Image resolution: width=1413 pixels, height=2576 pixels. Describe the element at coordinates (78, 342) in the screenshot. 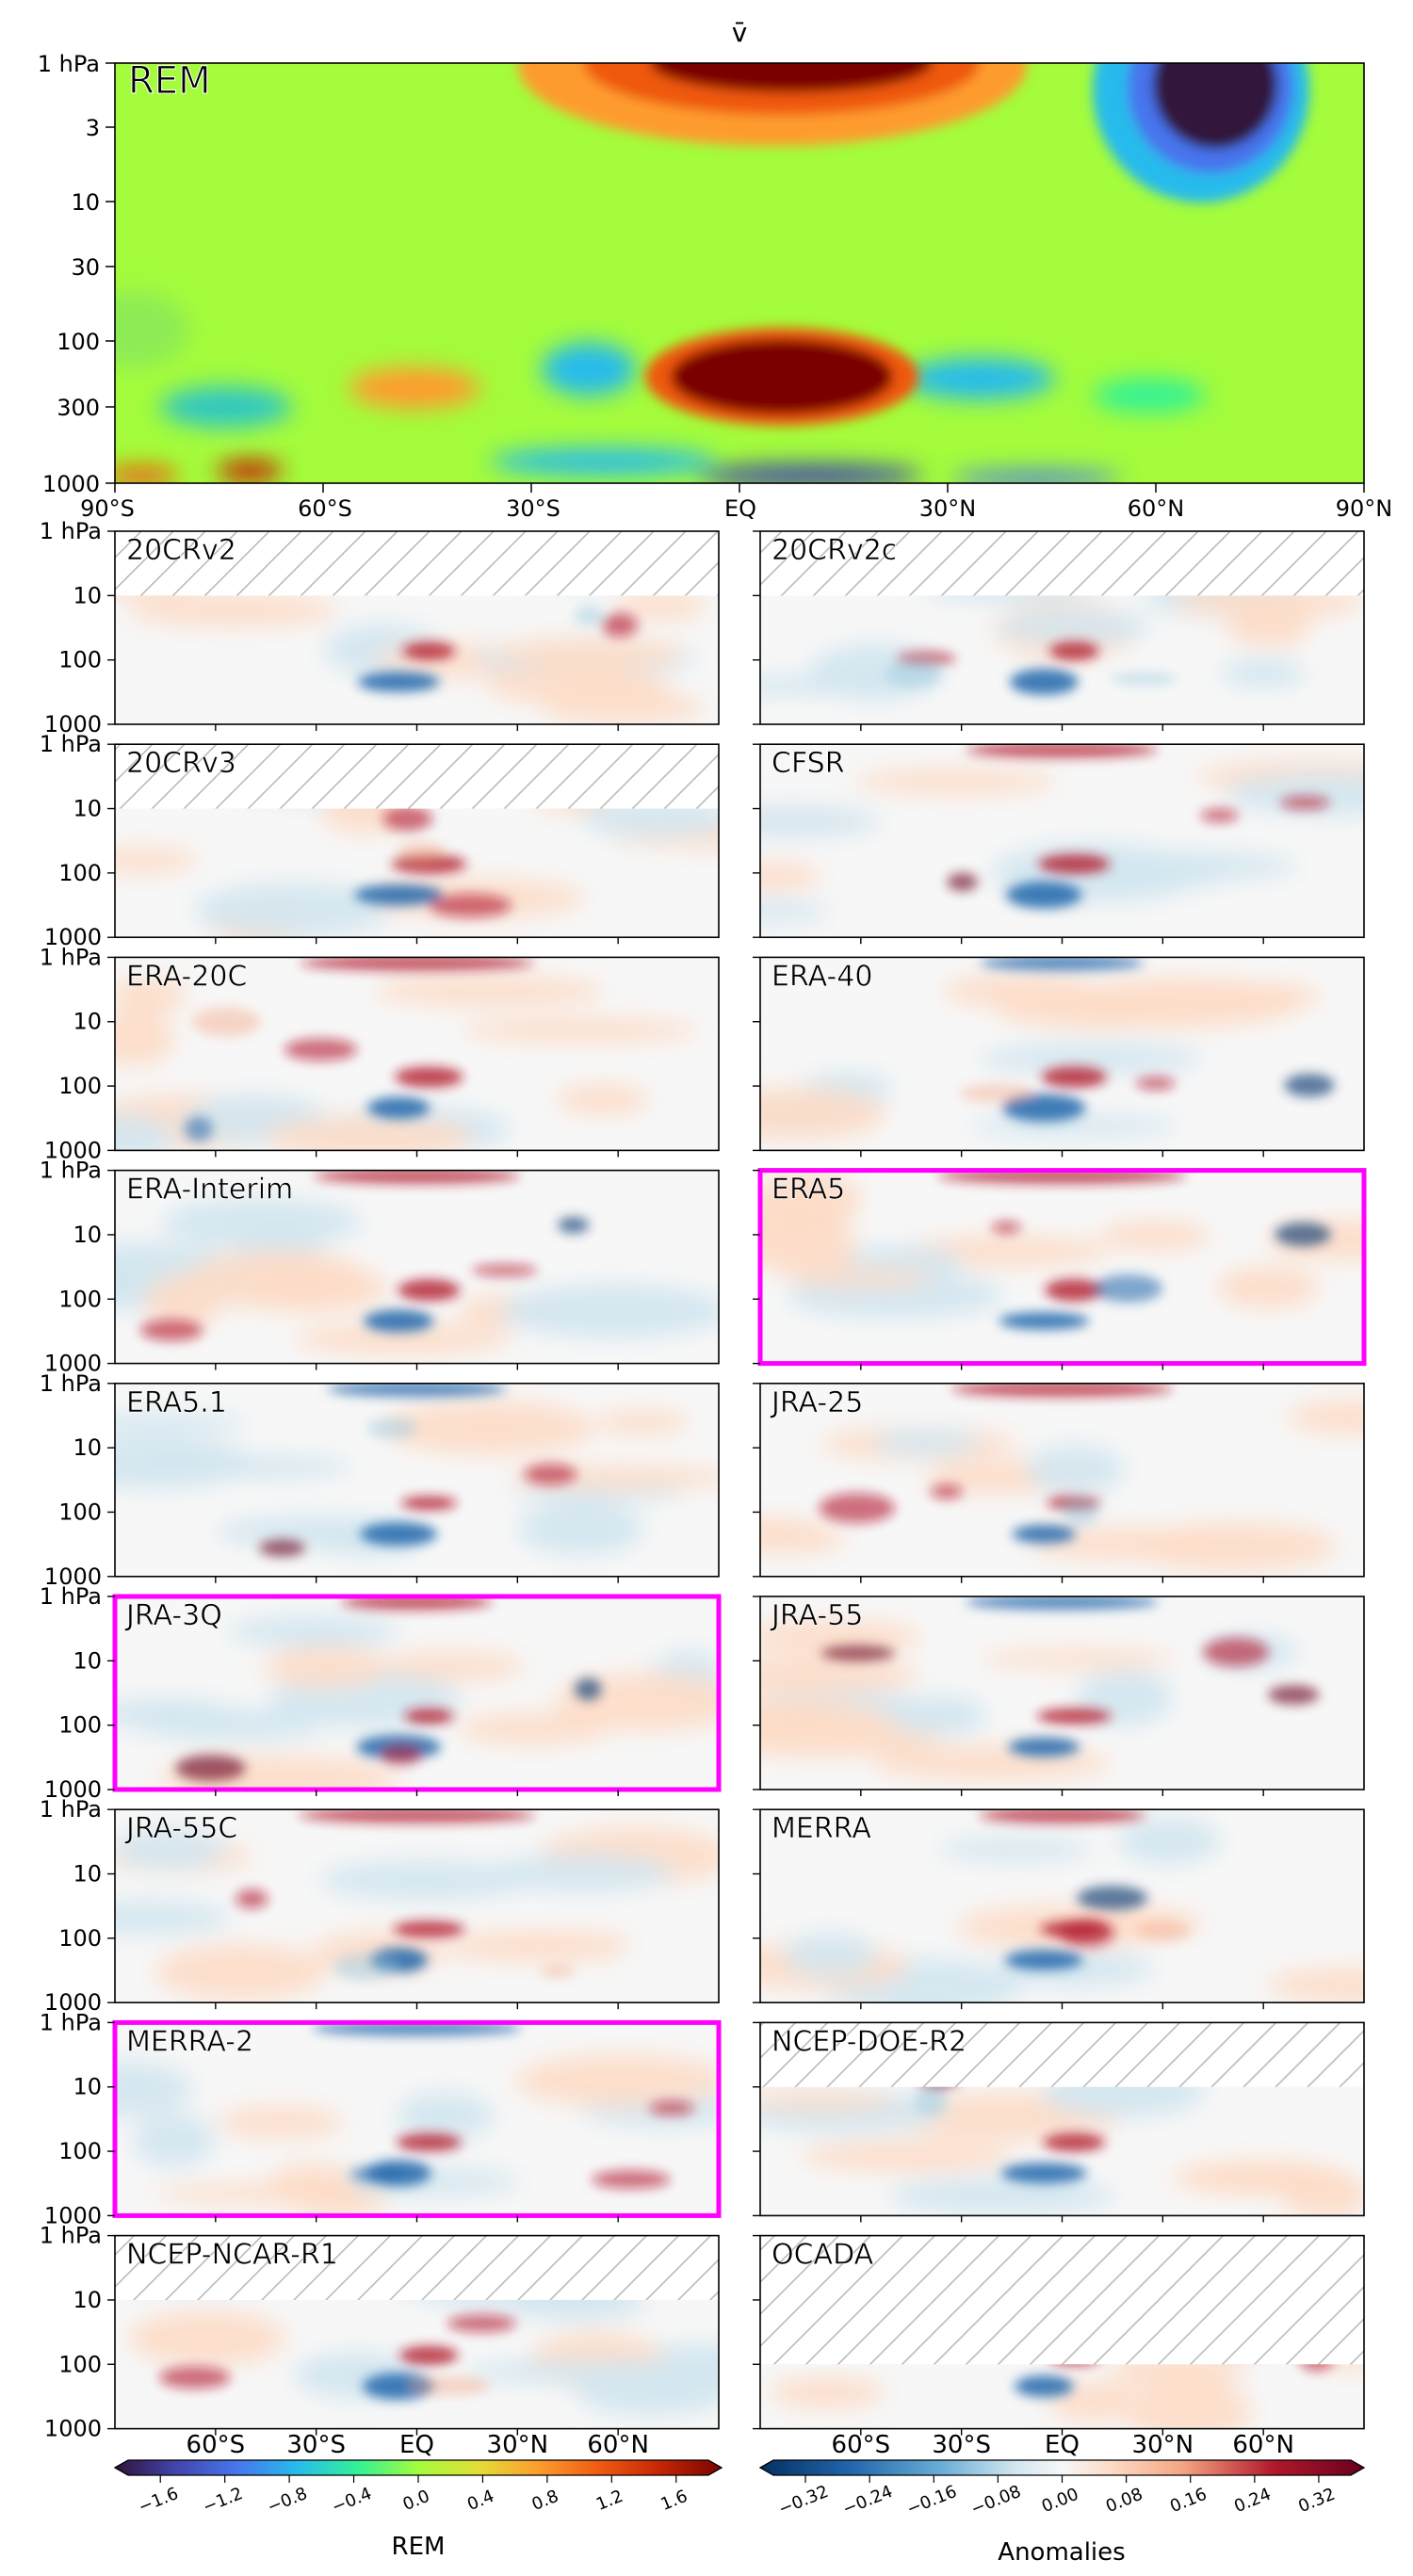

I see `rem-y-tick: 100` at that location.